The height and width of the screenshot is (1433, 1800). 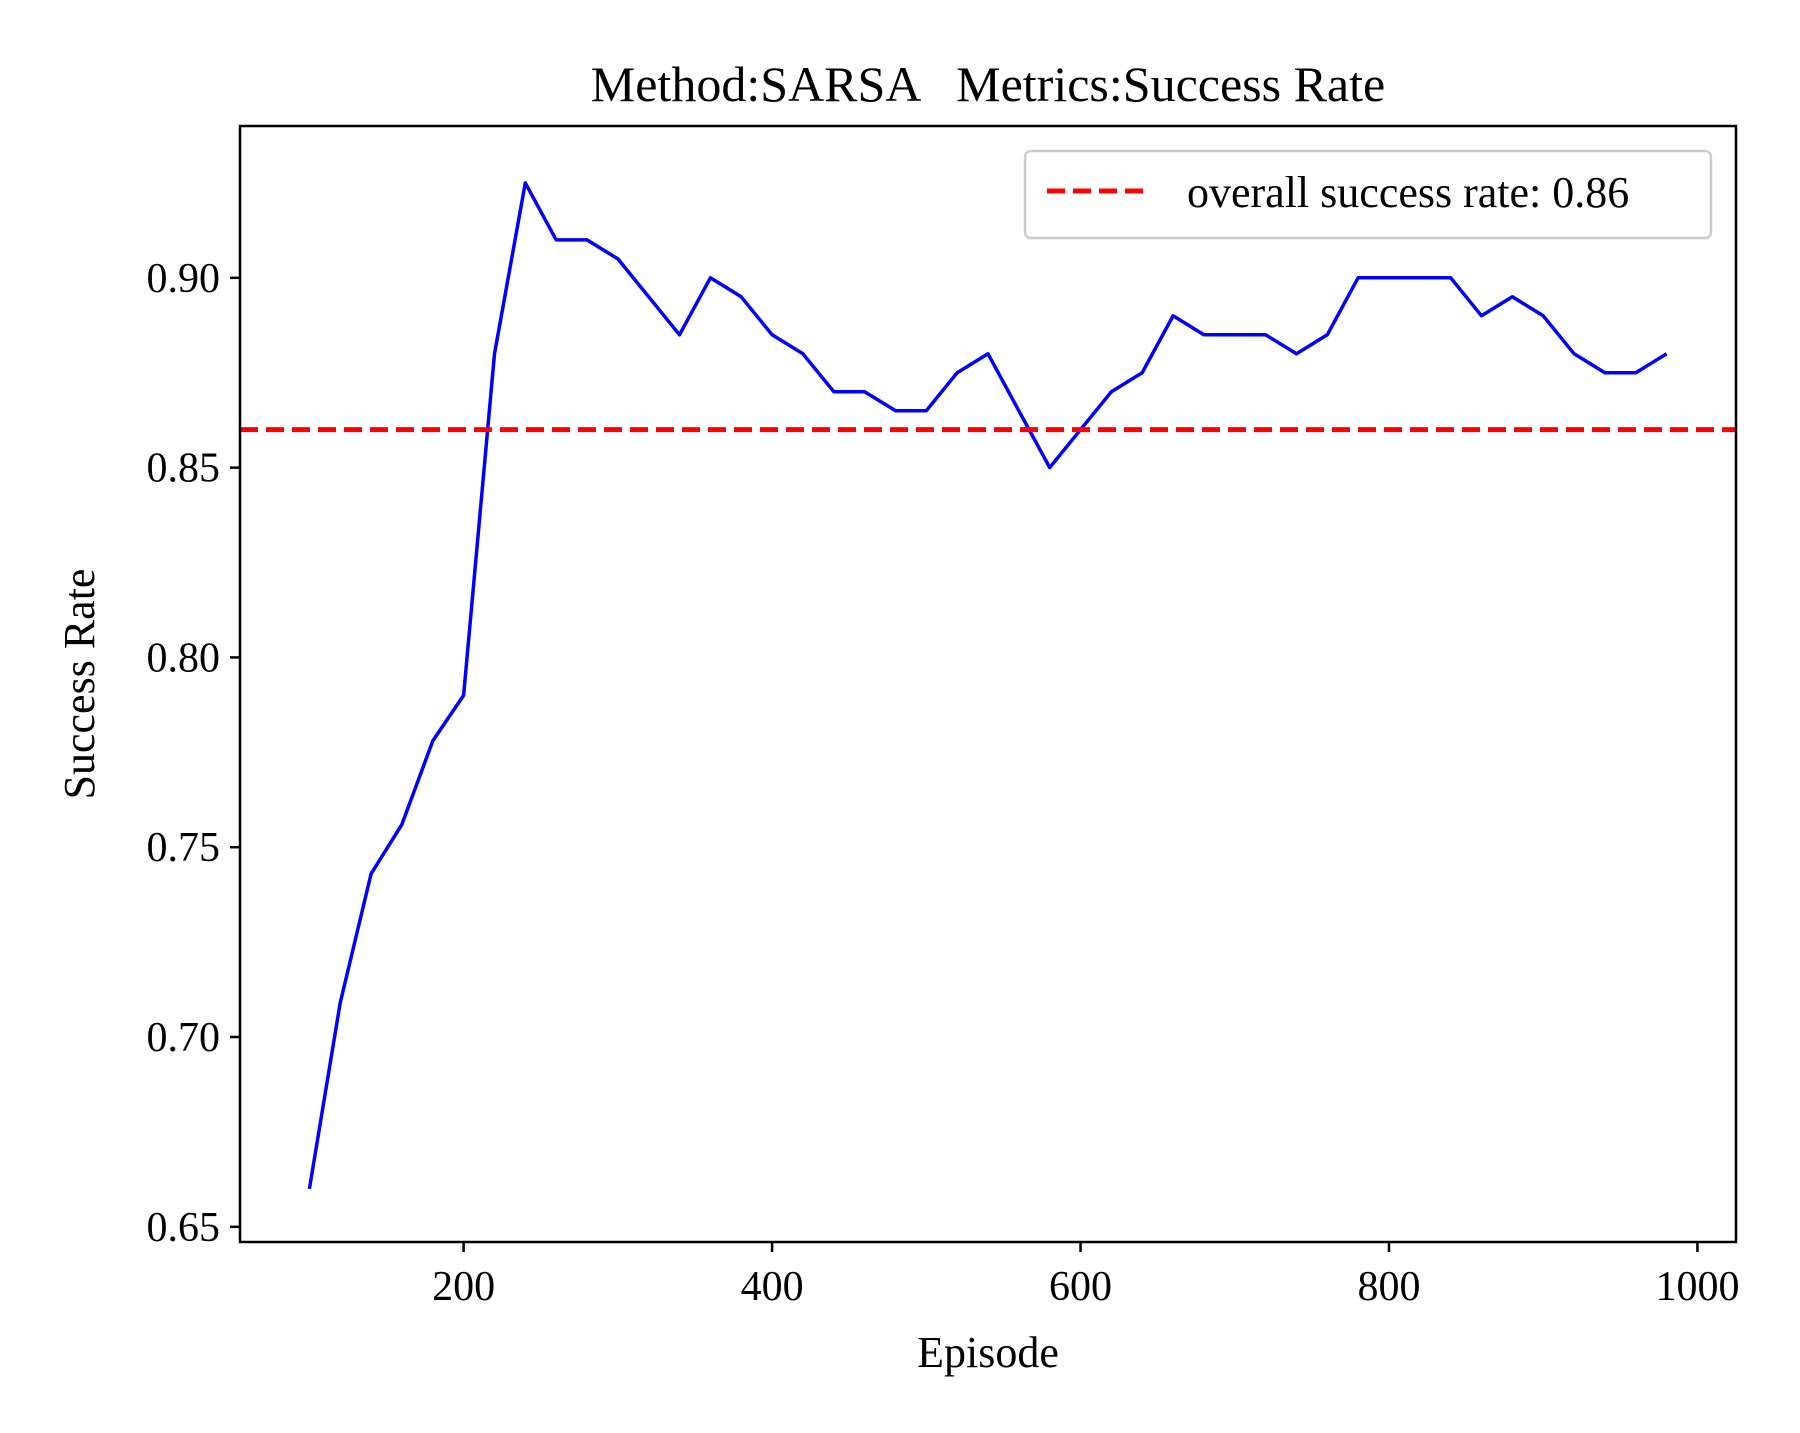 What do you see at coordinates (184, 658) in the screenshot?
I see `y-tick-label: 0.80` at bounding box center [184, 658].